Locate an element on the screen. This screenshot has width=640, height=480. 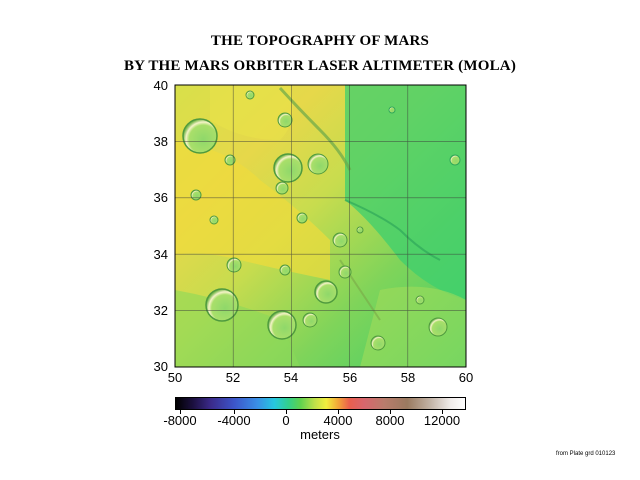
colorbar-label: -8000 is located at coordinates (180, 420).